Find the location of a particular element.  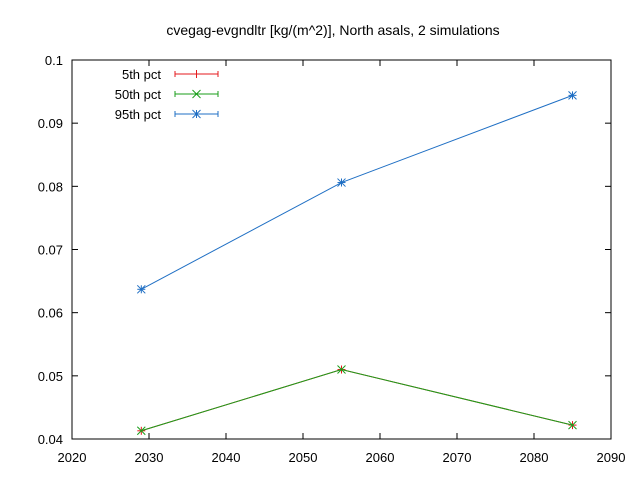

x-tick-label: 2090 is located at coordinates (611, 457).